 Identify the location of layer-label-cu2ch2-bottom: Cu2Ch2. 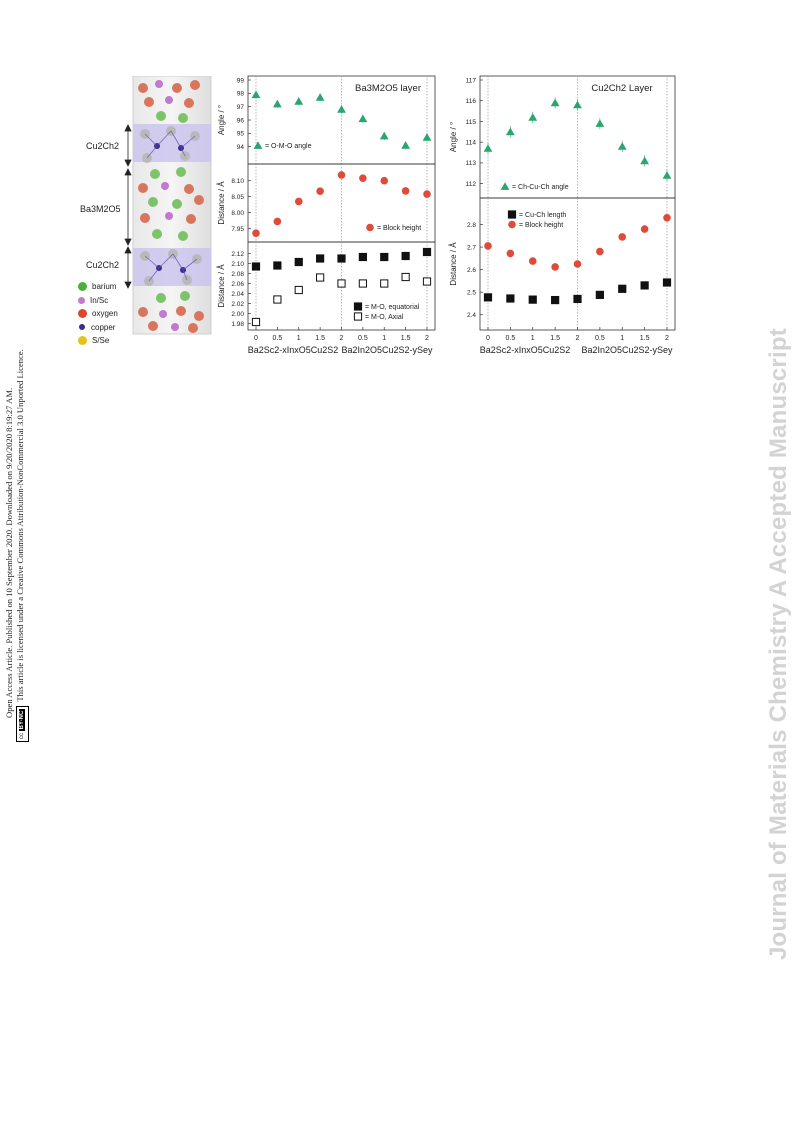
(103, 265).